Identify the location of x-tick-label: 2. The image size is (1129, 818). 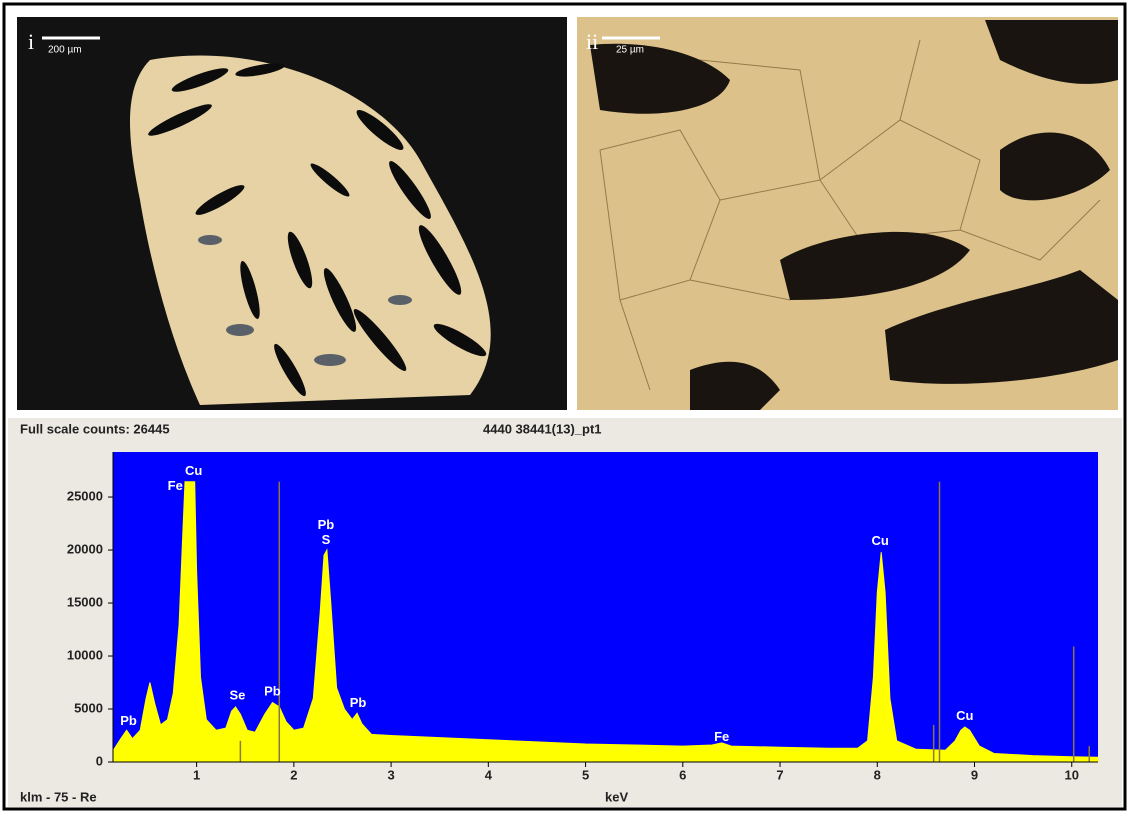
(293, 774).